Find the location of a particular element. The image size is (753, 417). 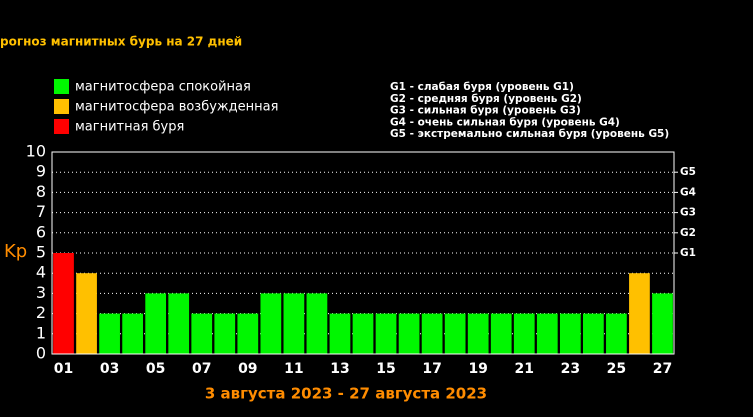

y-tick-label: 6 is located at coordinates (41, 231).